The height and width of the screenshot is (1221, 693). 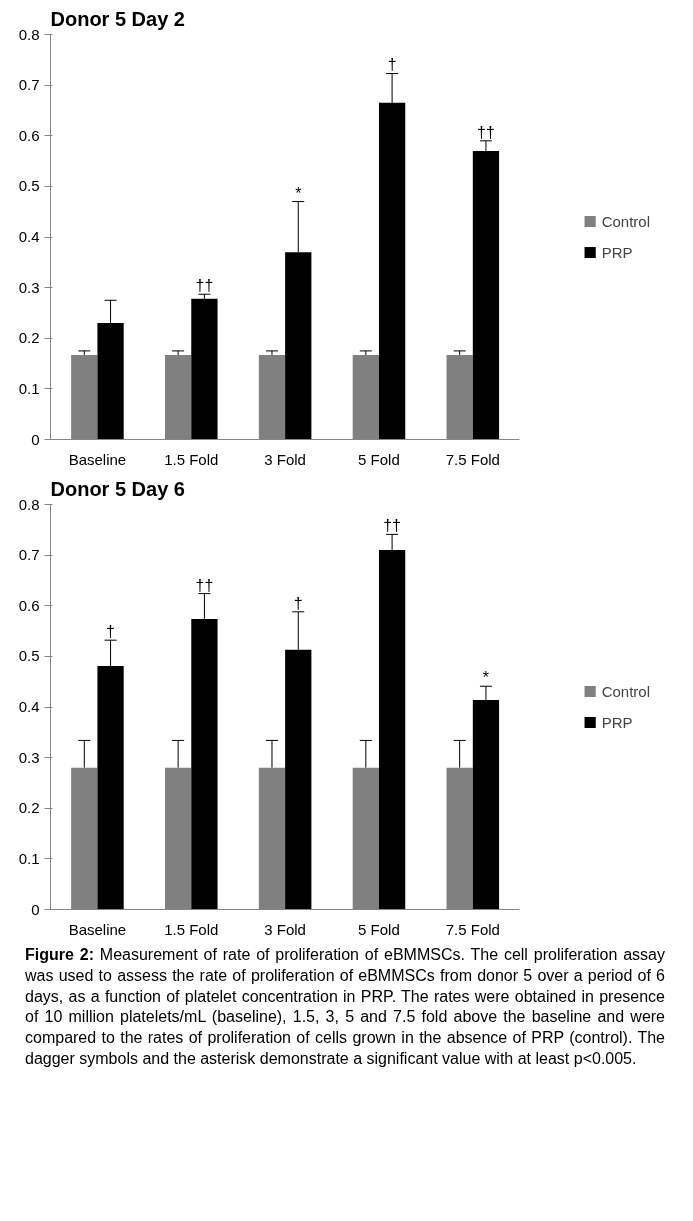 I want to click on chart-title: Donor 5 Day 6, so click(x=117, y=488).